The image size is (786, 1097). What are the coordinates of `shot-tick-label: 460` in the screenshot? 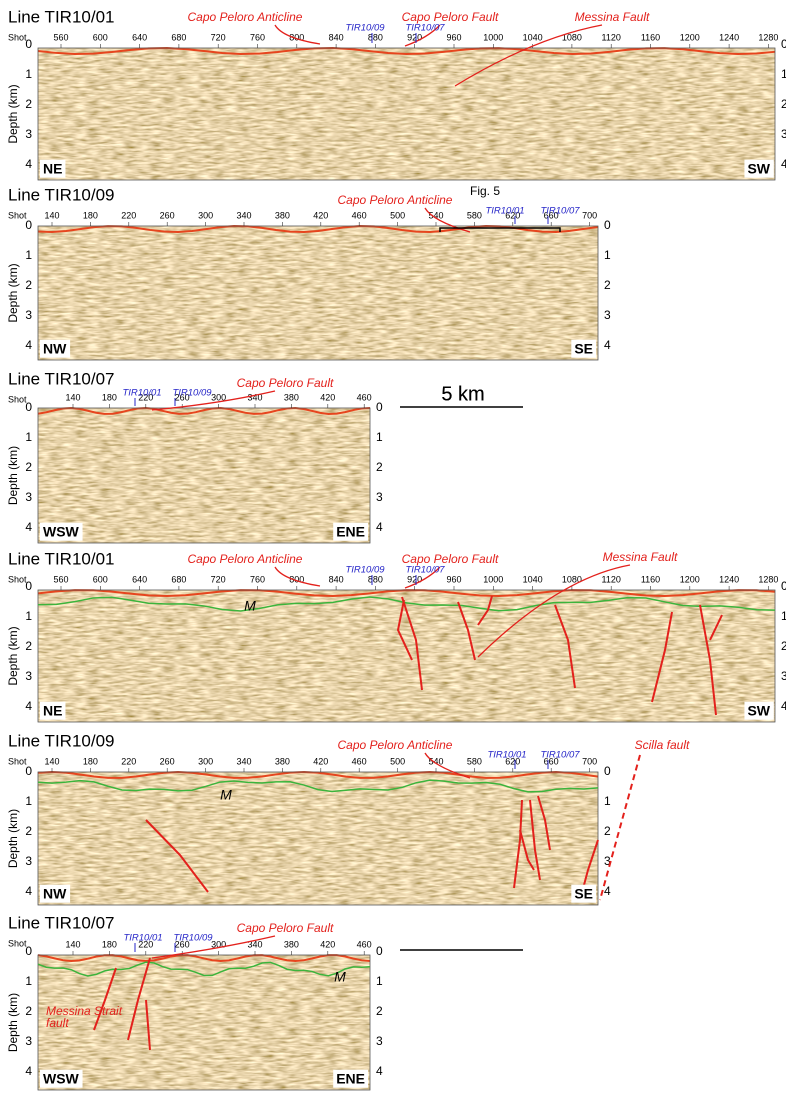 It's located at (364, 944).